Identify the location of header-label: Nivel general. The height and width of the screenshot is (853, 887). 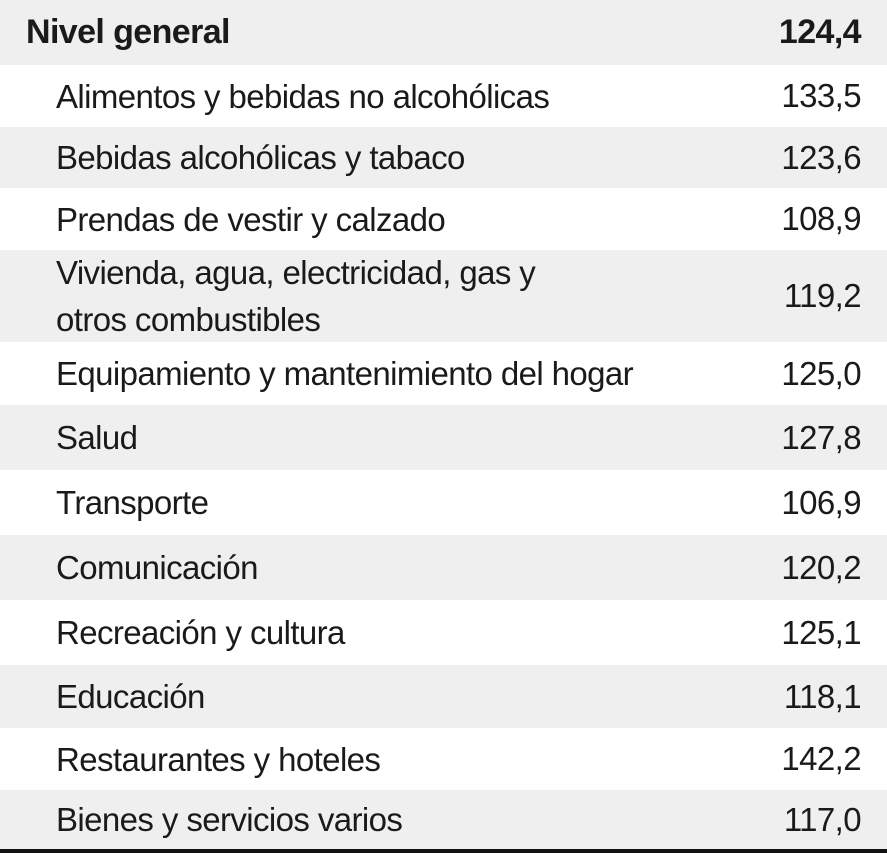
(128, 32).